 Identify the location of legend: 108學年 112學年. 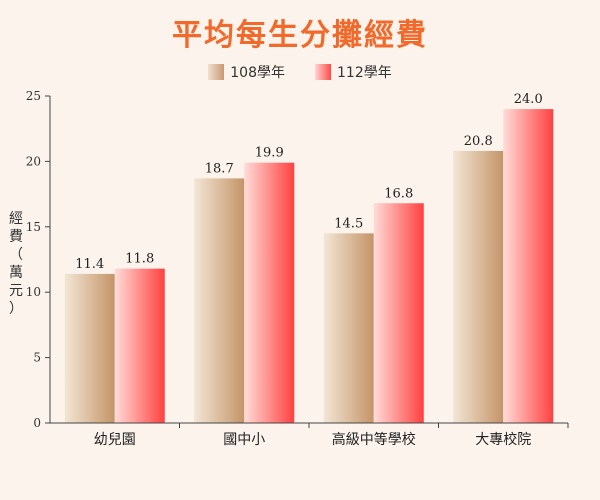
(300, 72).